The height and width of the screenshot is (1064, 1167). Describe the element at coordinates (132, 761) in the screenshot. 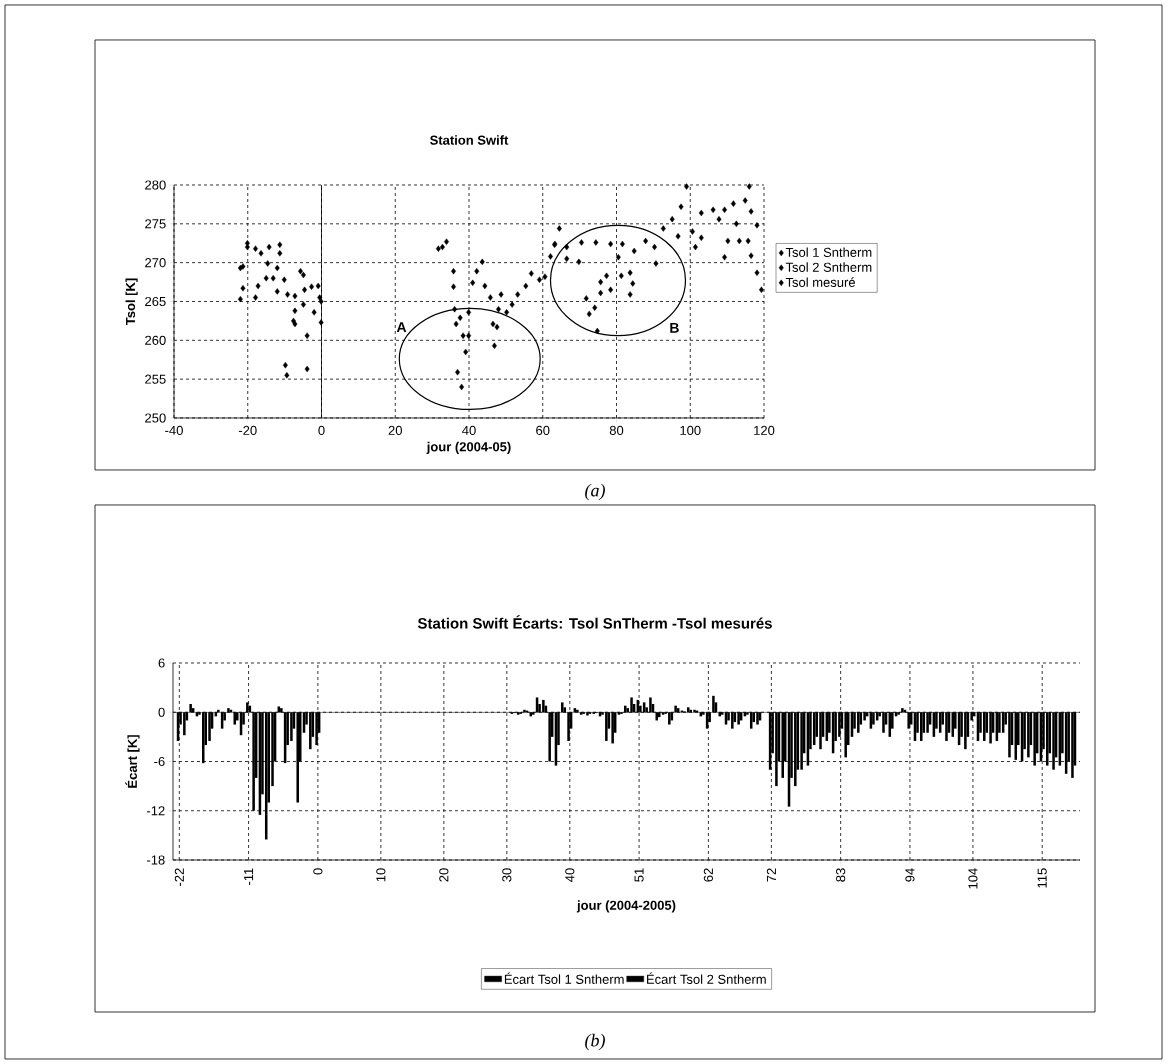

I see `y-axis-title: Écart [K]` at that location.